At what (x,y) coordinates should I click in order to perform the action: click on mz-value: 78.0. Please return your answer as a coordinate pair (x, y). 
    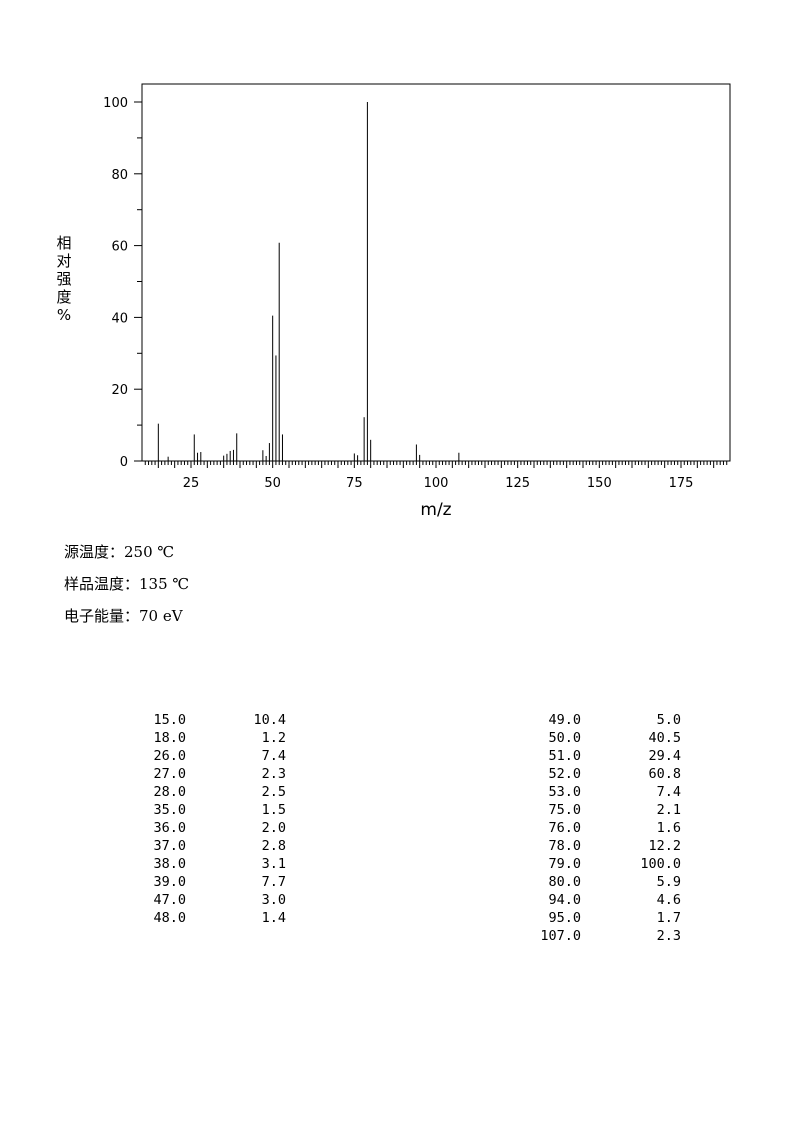
    Looking at the image, I should click on (564, 846).